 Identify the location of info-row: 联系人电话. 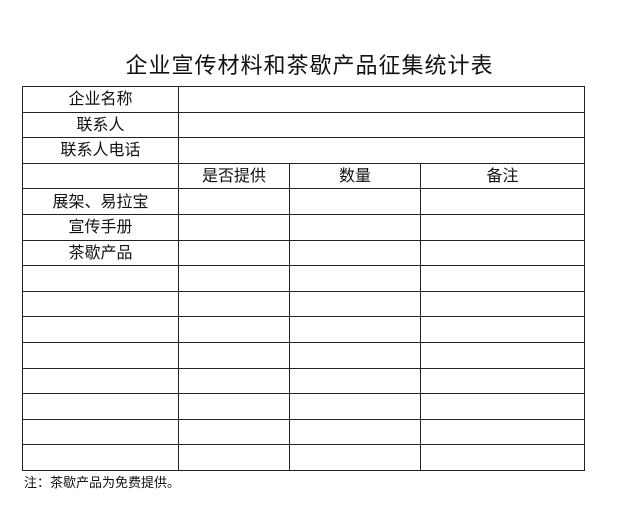
(303, 150).